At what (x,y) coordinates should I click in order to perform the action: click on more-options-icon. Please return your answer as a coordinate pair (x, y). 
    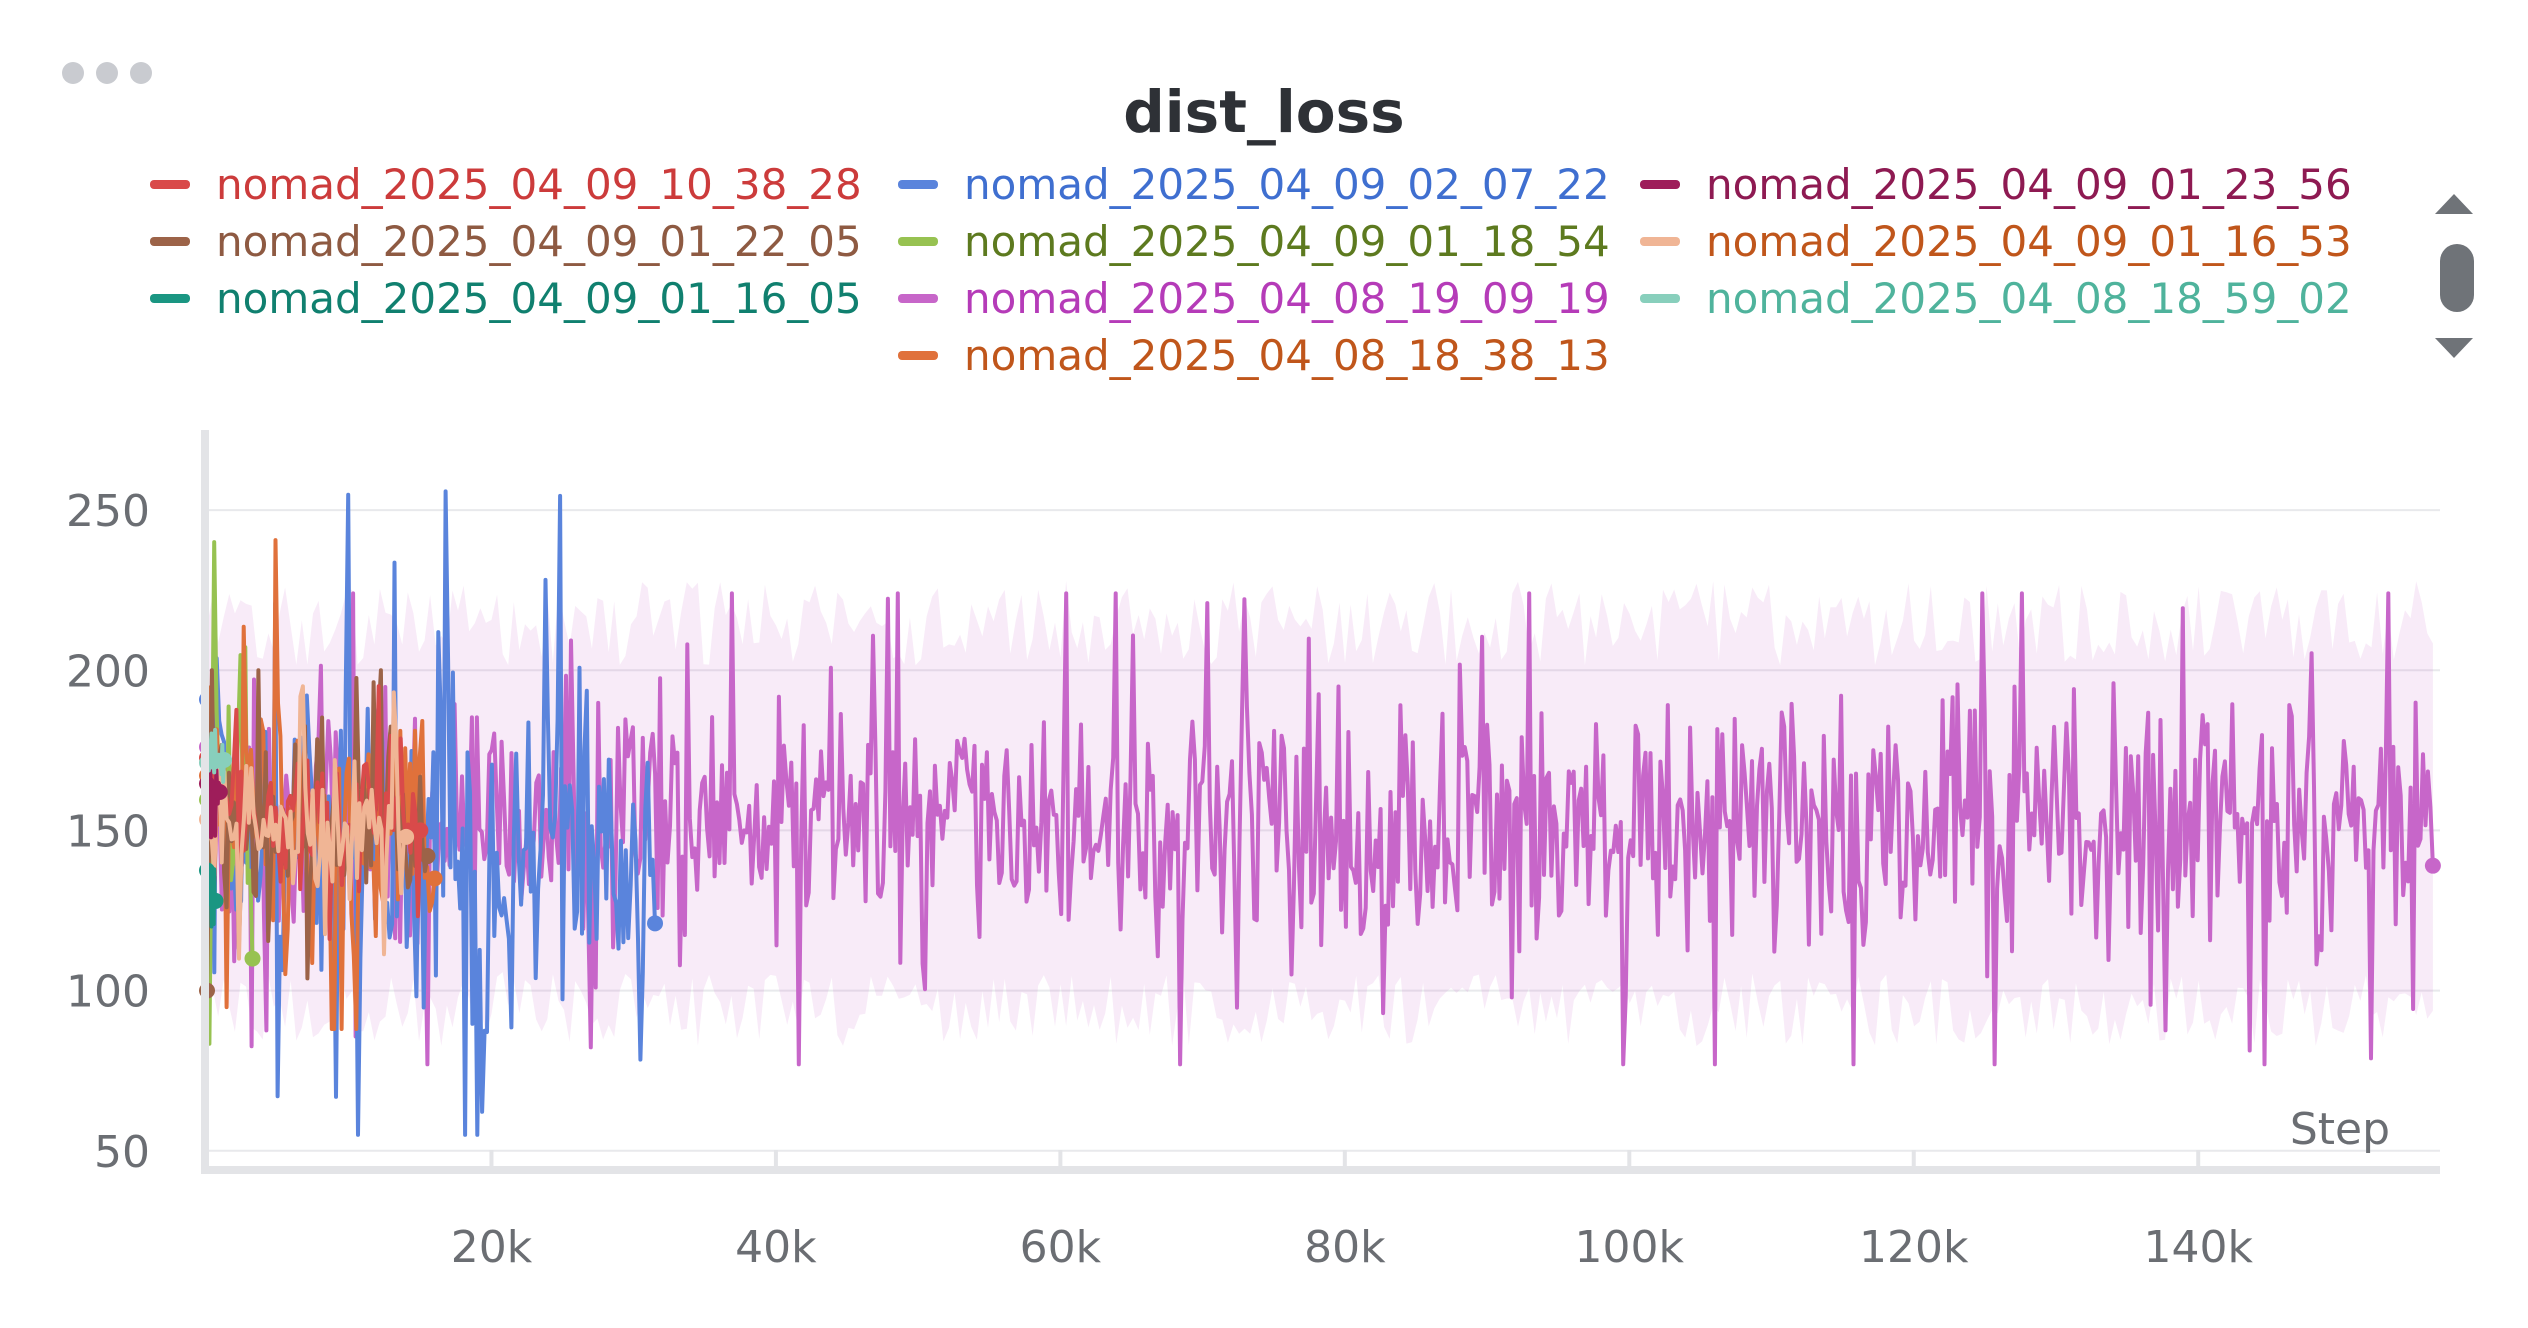
    Looking at the image, I should click on (107, 73).